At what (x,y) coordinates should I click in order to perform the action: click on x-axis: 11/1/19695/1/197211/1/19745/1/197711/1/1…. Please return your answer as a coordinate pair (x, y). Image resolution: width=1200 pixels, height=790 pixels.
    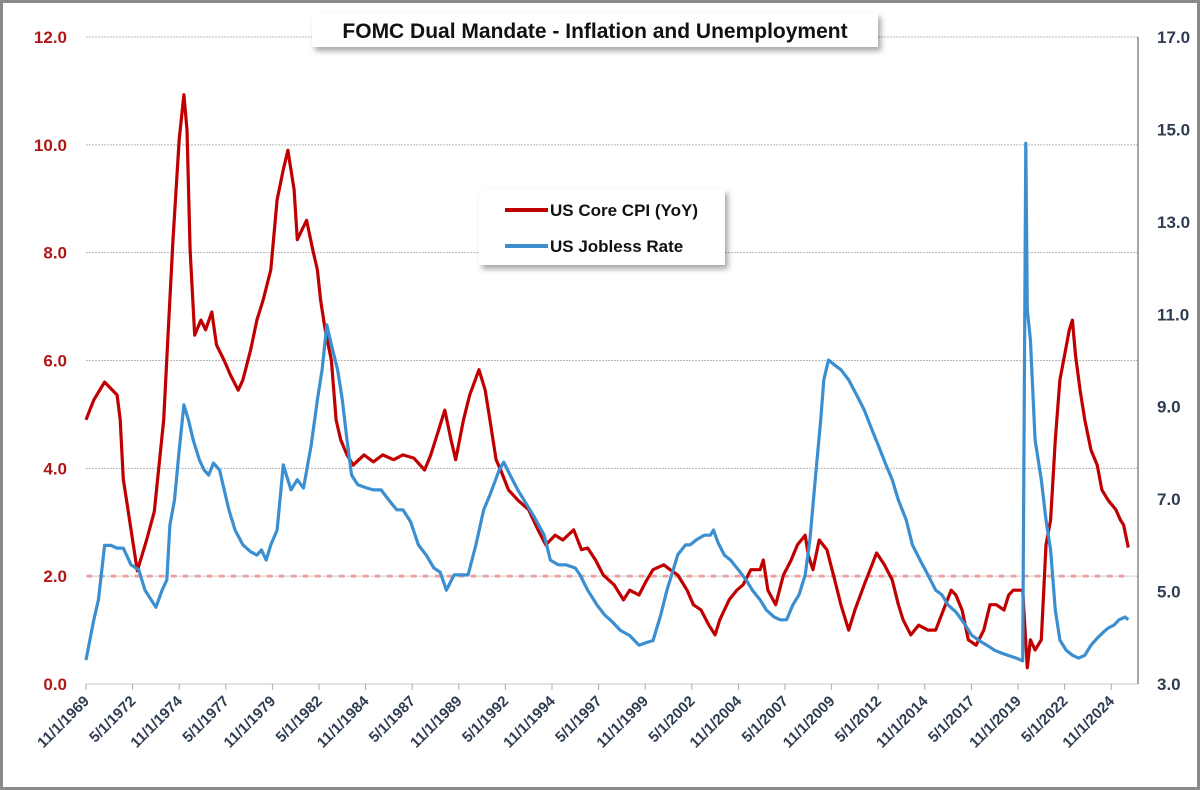
    Looking at the image, I should click on (576, 717).